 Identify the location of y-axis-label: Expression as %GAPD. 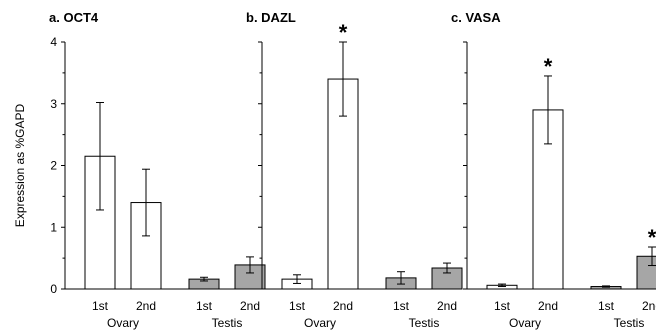
(20, 165).